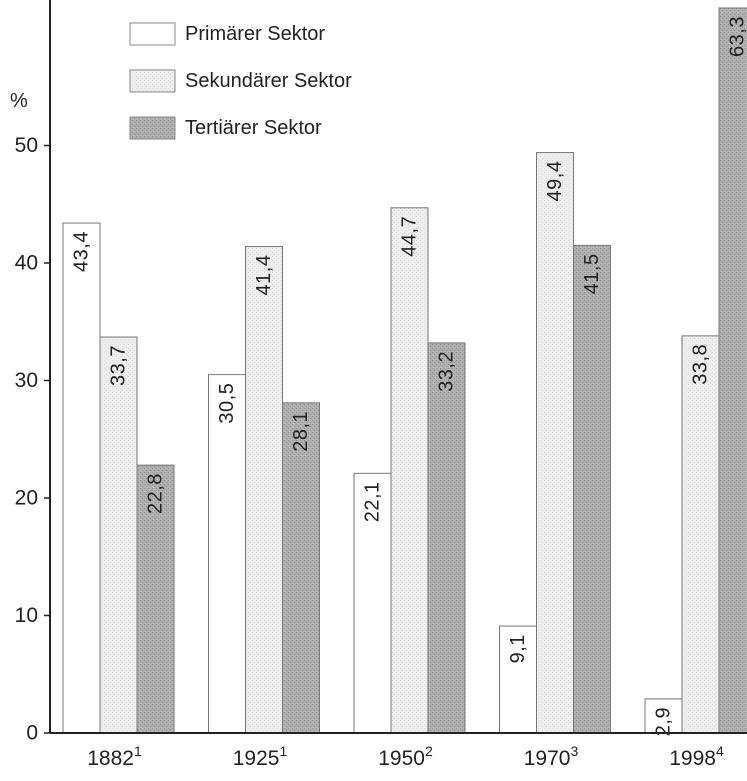 This screenshot has height=781, width=747. I want to click on bar-value-label: 63,3, so click(737, 36).